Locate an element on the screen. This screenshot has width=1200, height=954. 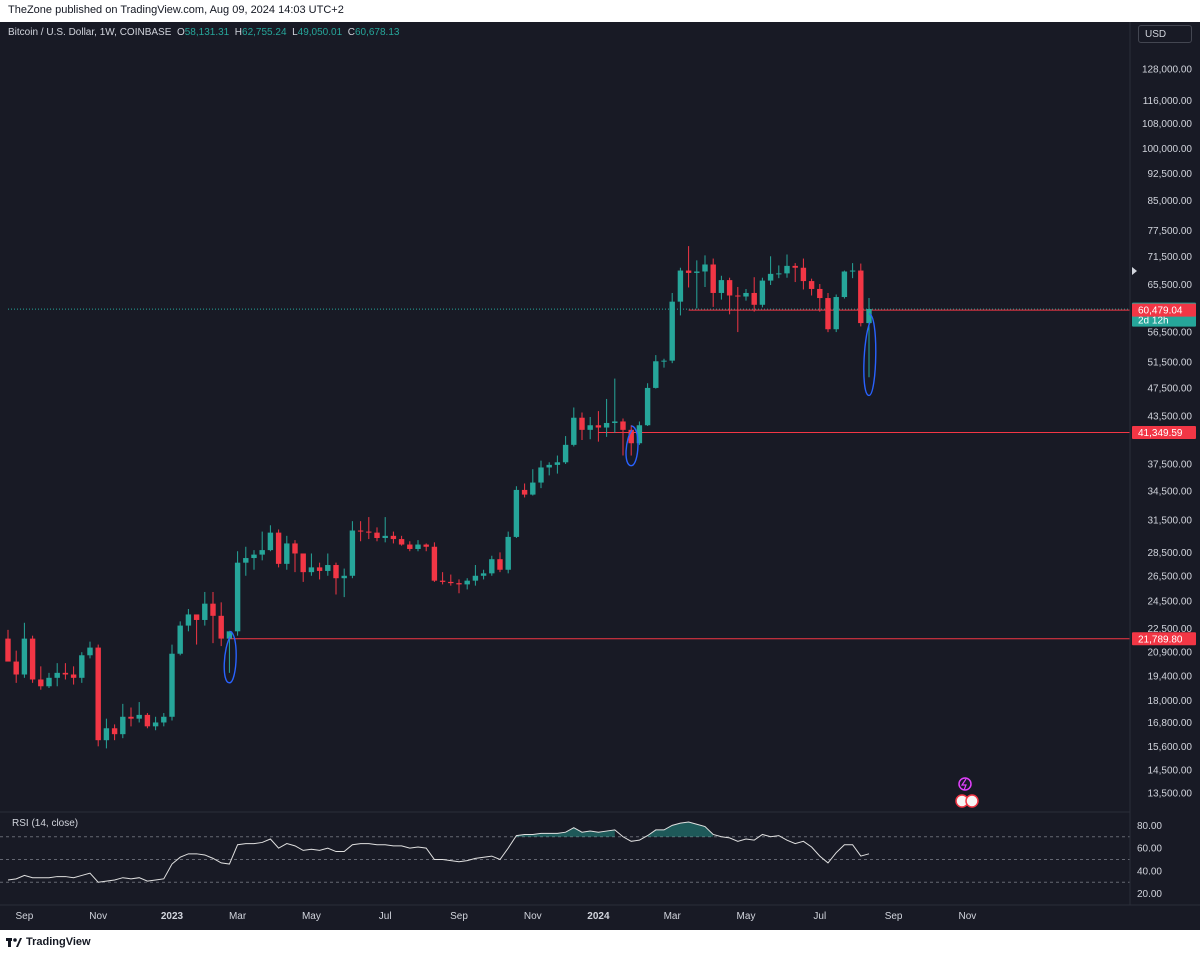
price-axis-label: 51,500.00 is located at coordinates (1170, 362).